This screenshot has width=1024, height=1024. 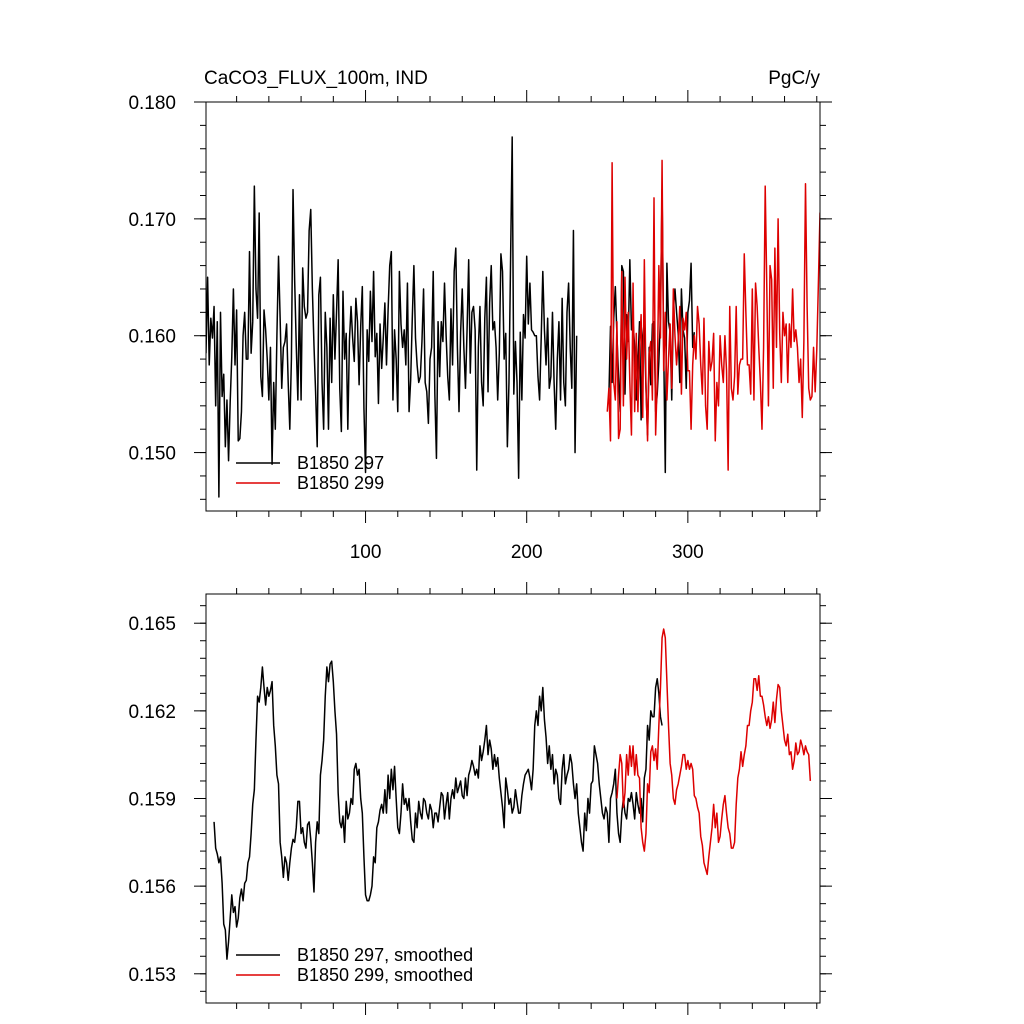 What do you see at coordinates (385, 975) in the screenshot?
I see `legend-label: B1850 299, smoothed` at bounding box center [385, 975].